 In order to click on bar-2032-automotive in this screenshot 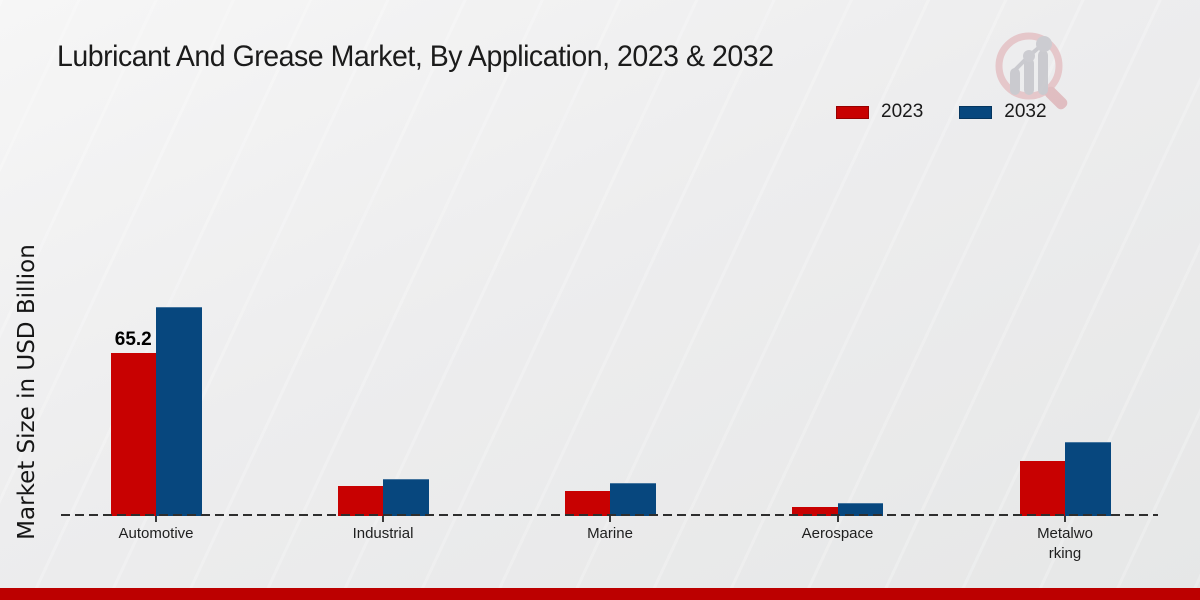, I will do `click(179, 411)`.